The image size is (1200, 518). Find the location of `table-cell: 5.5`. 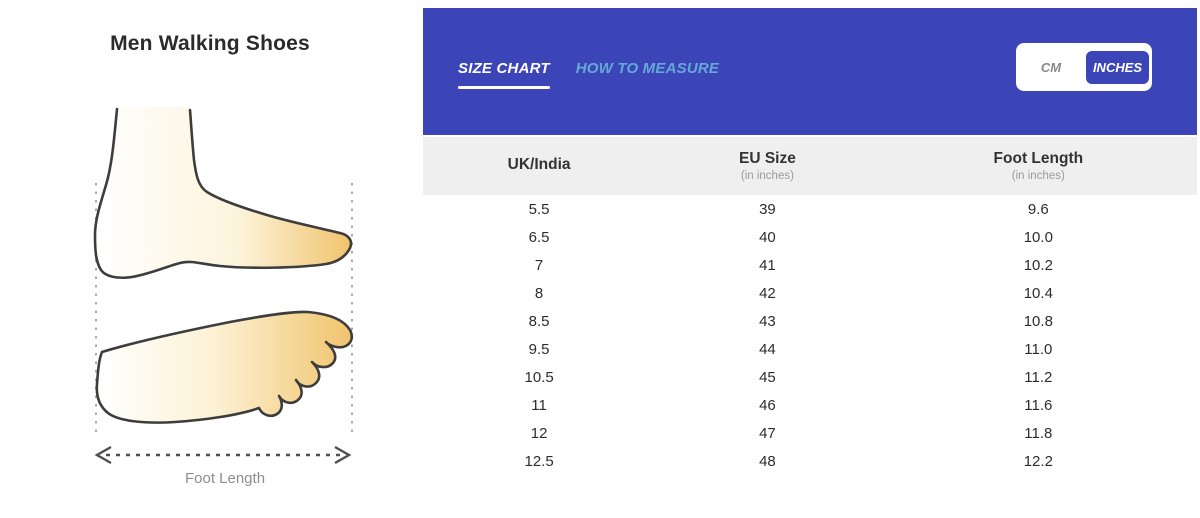

table-cell: 5.5 is located at coordinates (539, 209).